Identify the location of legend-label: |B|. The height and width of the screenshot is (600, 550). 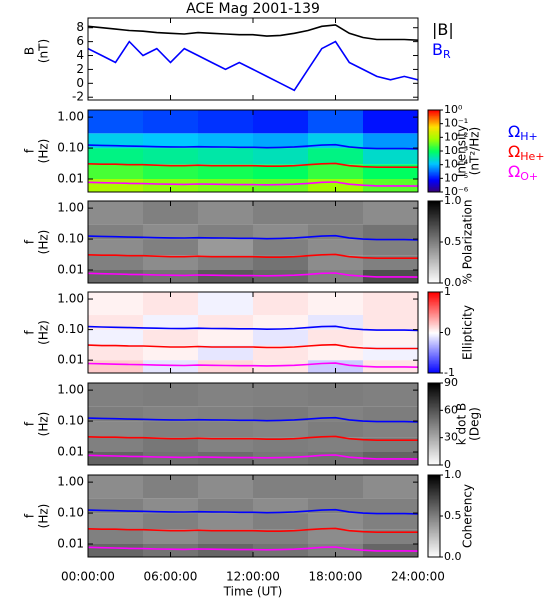
(443, 29).